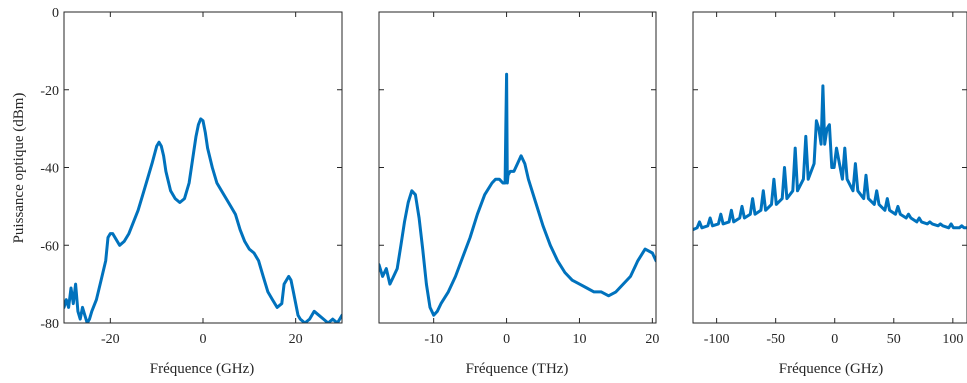  Describe the element at coordinates (49, 91) in the screenshot. I see `y-tick-label: -20` at that location.